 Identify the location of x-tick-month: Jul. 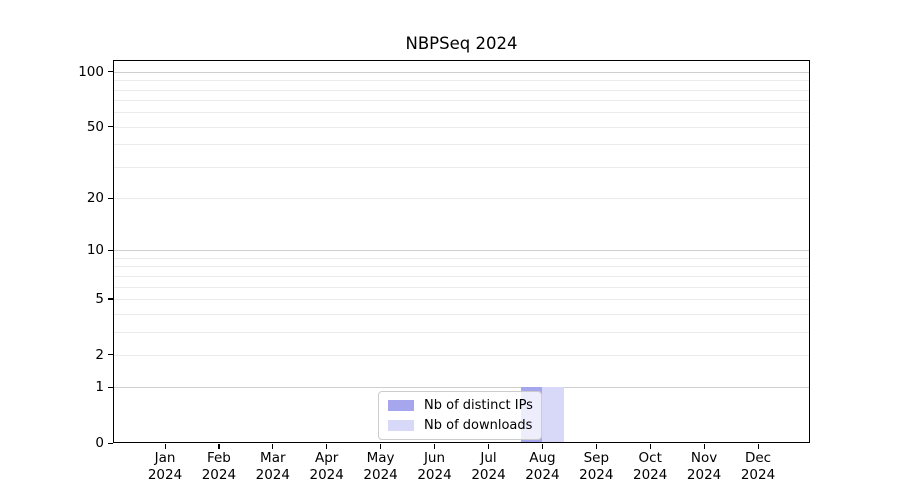
(488, 458).